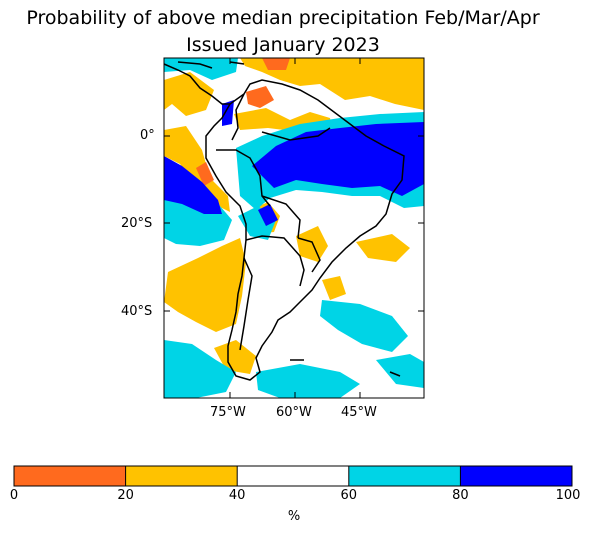 The image size is (595, 535). I want to click on field-80-100-peru, so click(268, 215).